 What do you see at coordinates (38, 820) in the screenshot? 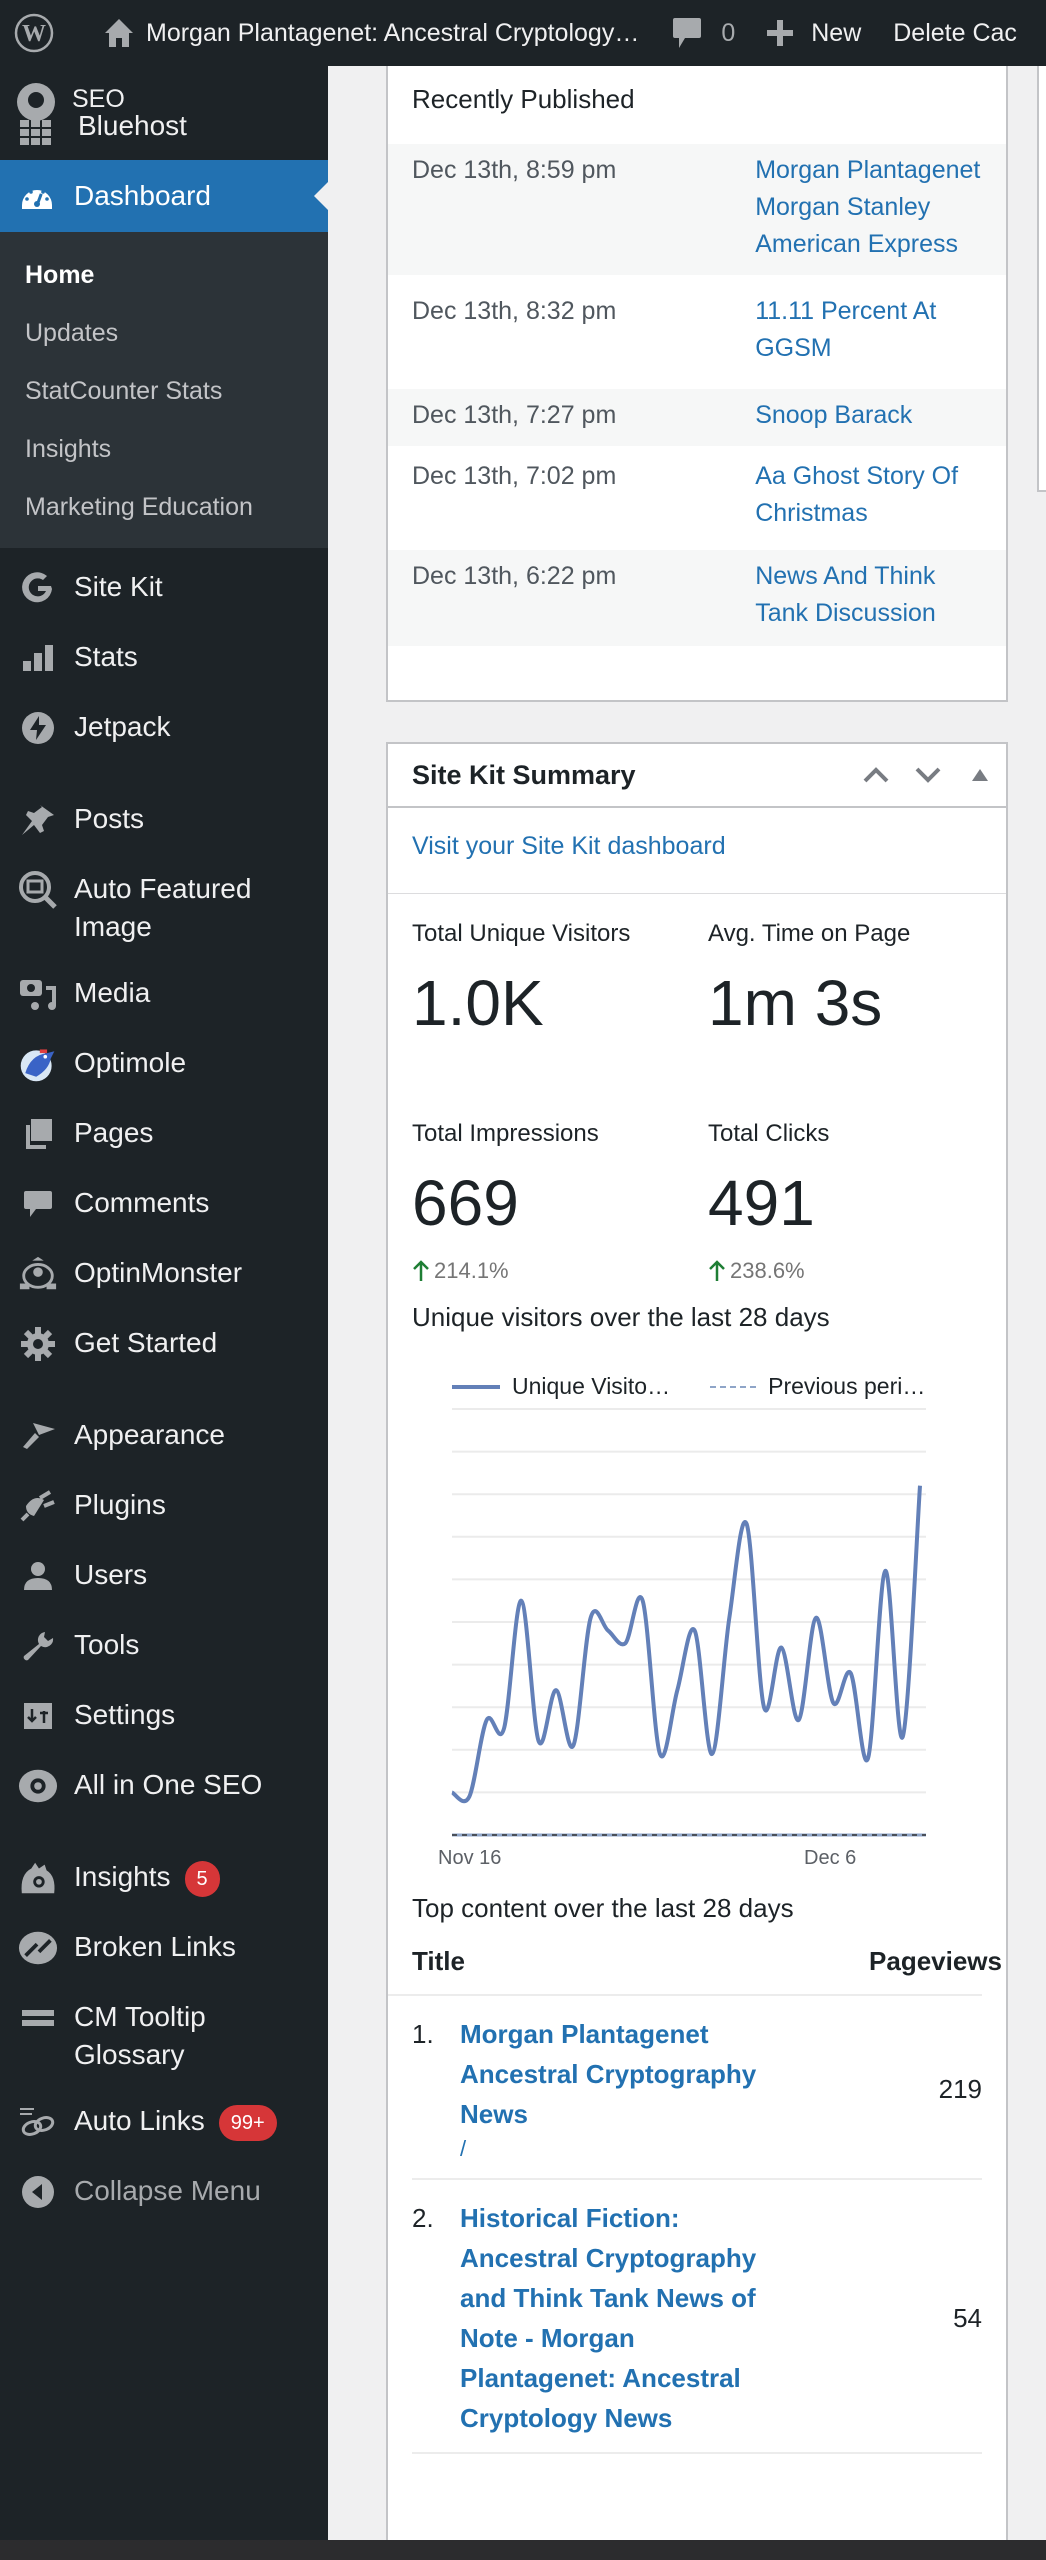
I see `pushpin-icon` at bounding box center [38, 820].